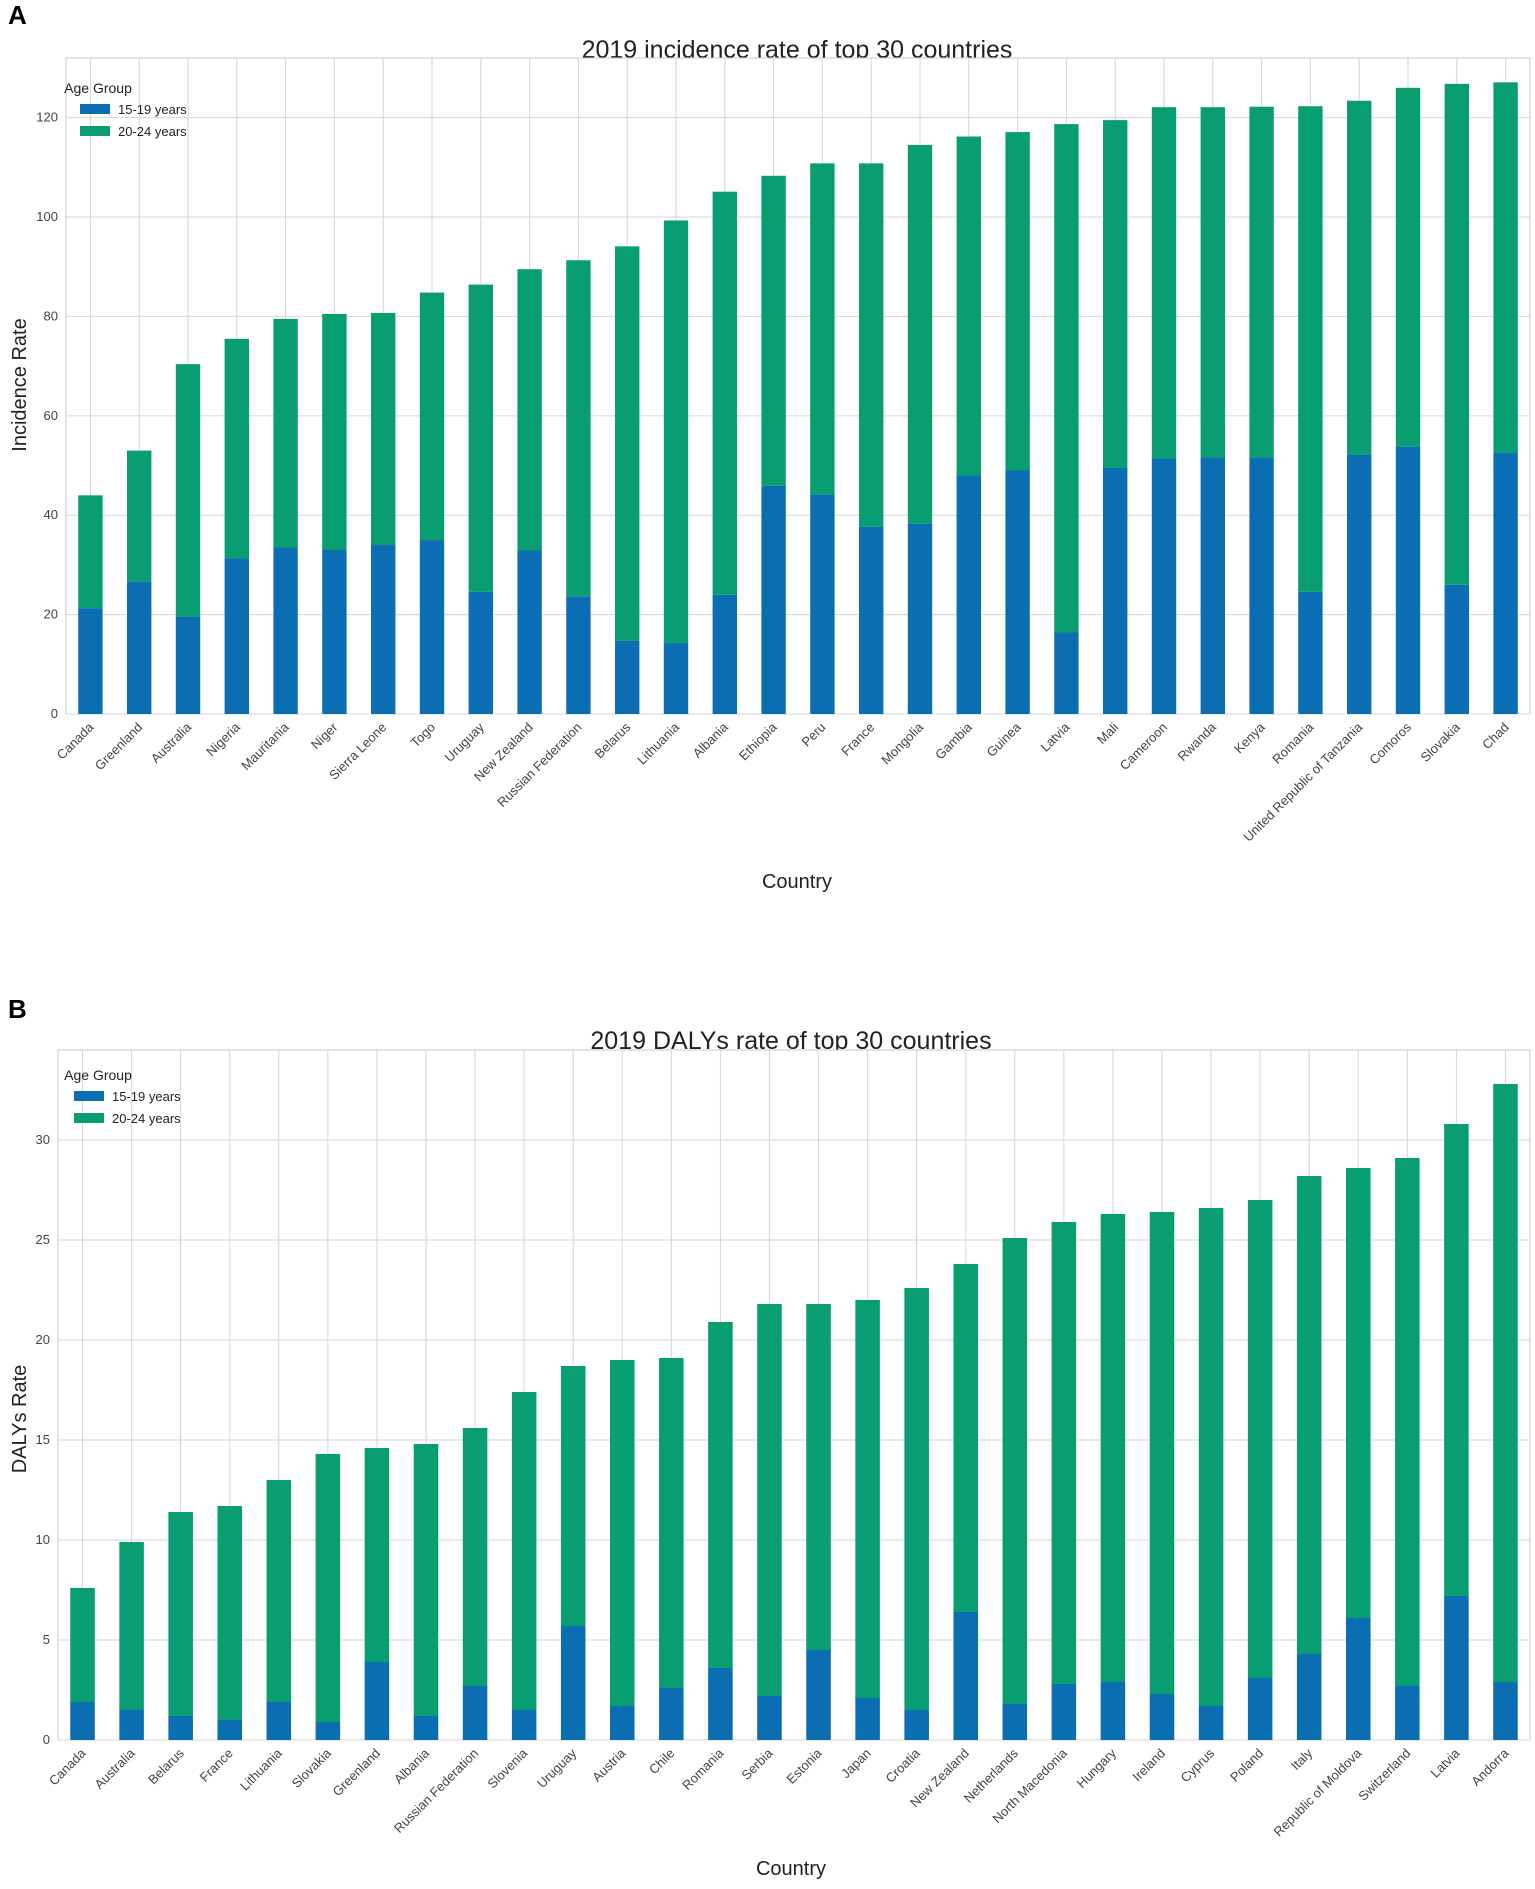  I want to click on x-tick-label: France, so click(216, 1765).